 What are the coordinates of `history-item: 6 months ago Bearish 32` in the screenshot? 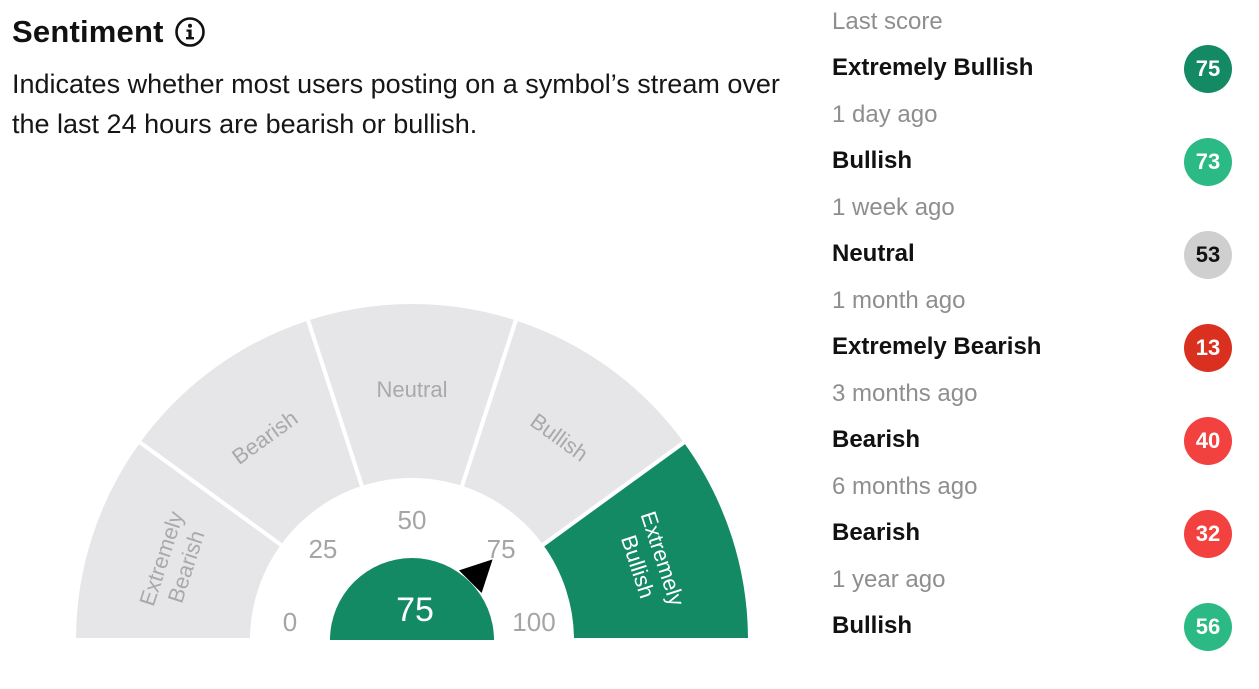 It's located at (1037, 511).